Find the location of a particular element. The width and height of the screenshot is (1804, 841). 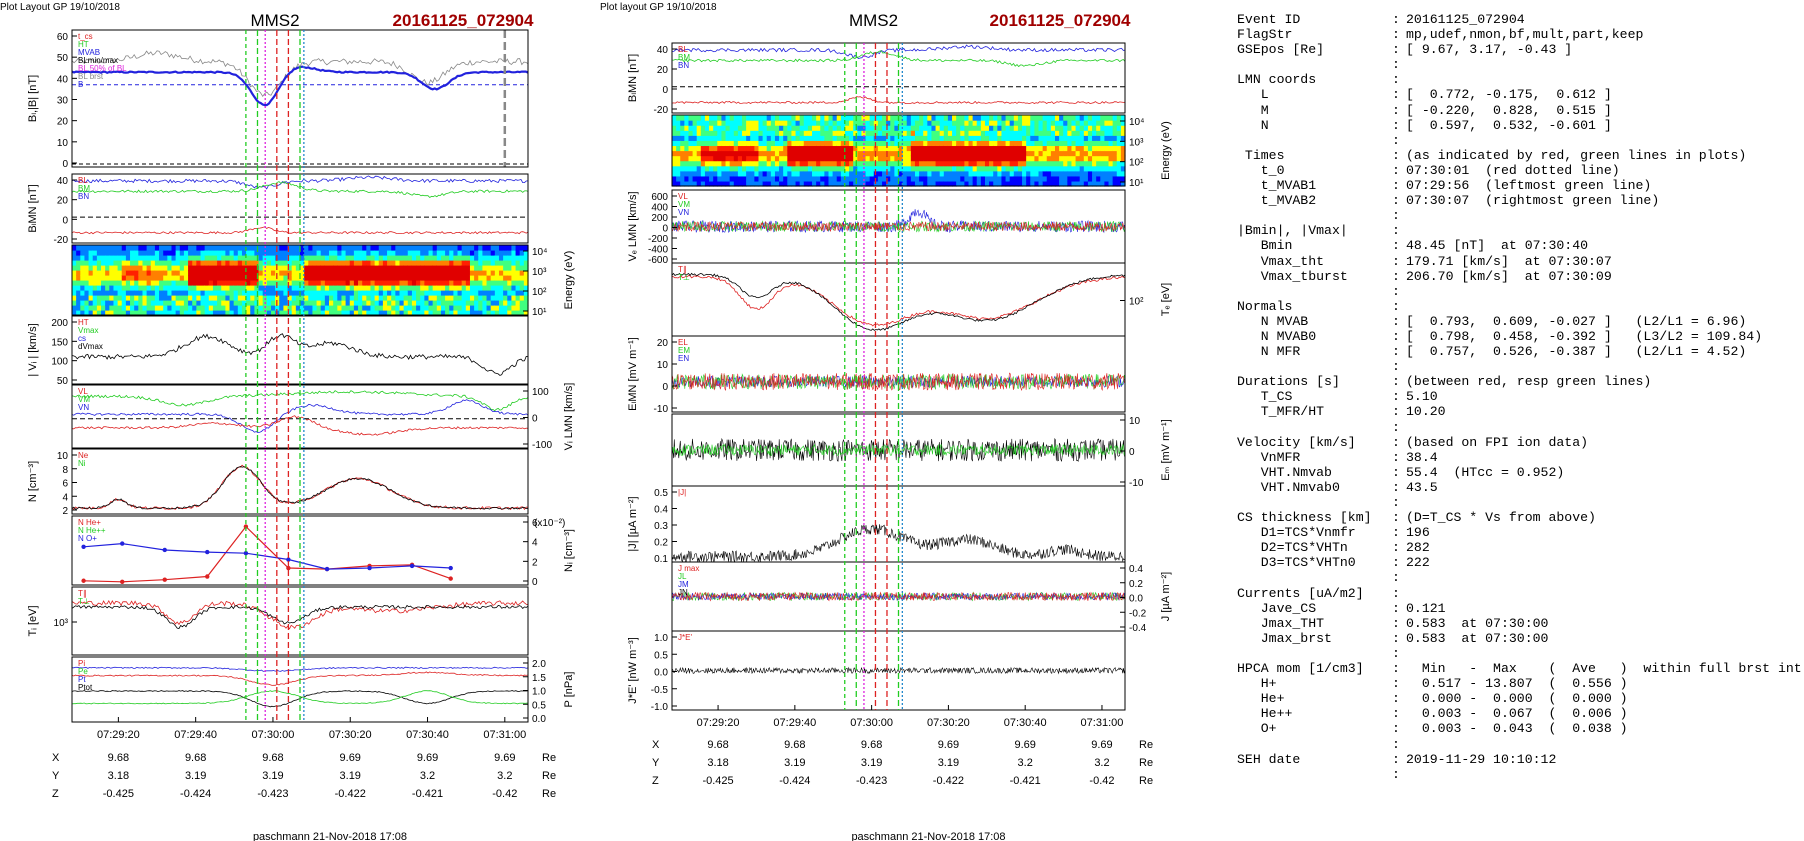

left-time-label: 07:29:40 is located at coordinates (195, 735).